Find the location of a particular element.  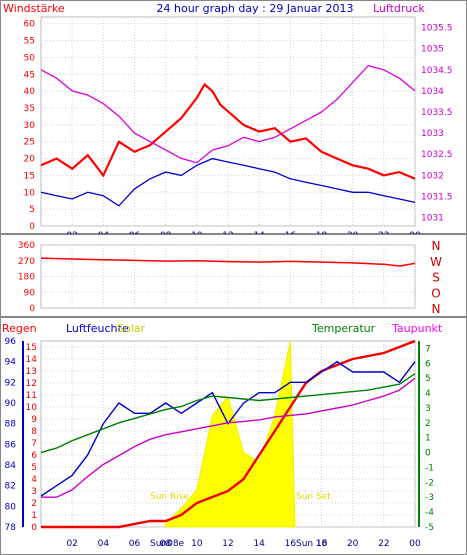

humidity-y-tick-label: 92 is located at coordinates (10, 383).